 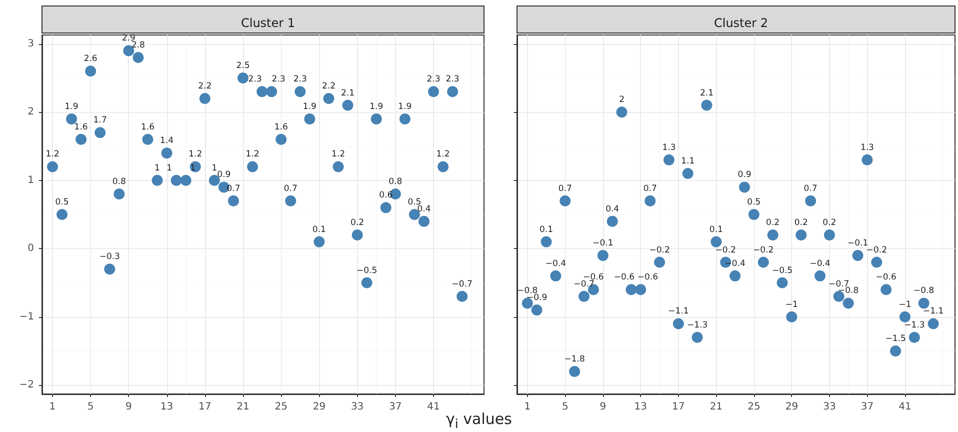 What do you see at coordinates (91, 59) in the screenshot?
I see `data-label: 2.6` at bounding box center [91, 59].